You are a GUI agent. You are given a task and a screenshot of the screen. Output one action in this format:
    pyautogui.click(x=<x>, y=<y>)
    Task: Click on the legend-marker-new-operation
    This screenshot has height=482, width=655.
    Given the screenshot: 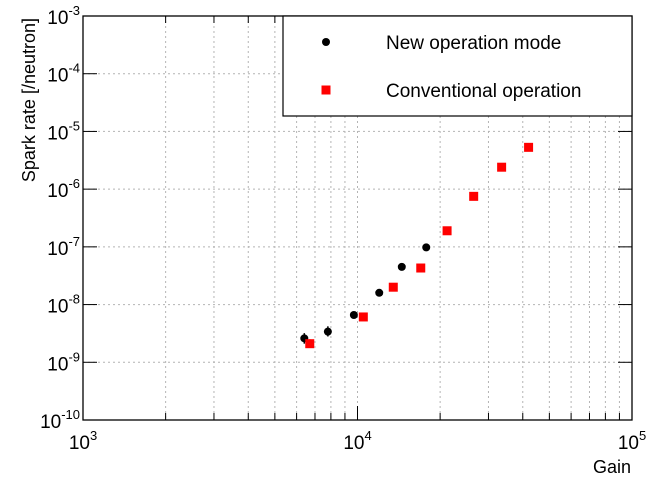 What is the action you would take?
    pyautogui.click(x=326, y=42)
    